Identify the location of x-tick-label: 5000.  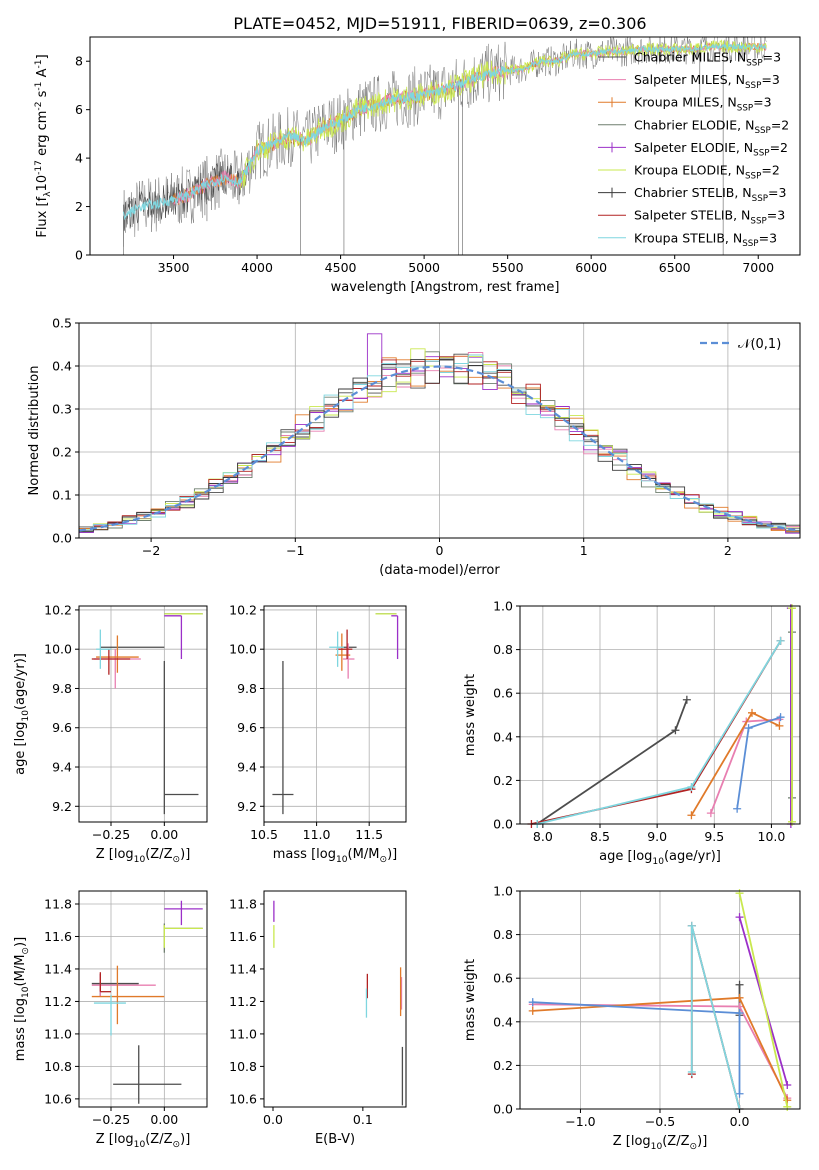
(424, 267).